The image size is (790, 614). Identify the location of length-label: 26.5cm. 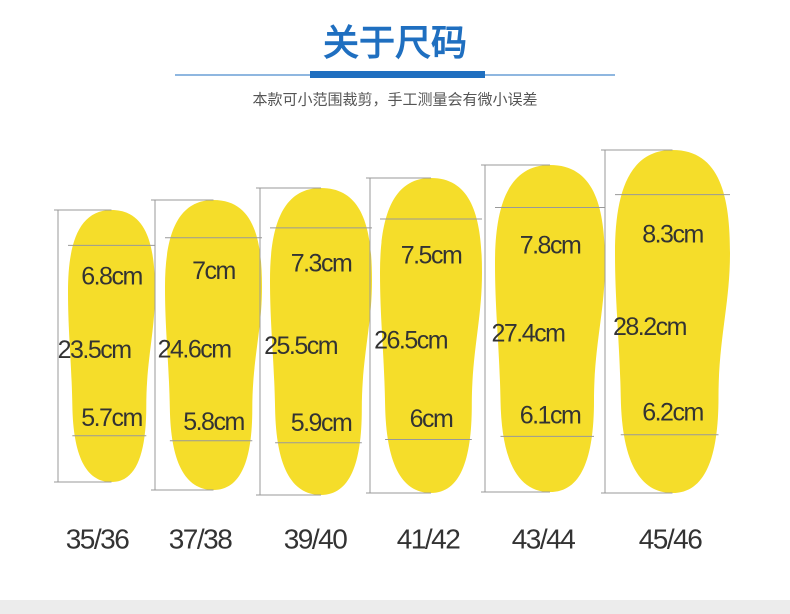
(411, 340).